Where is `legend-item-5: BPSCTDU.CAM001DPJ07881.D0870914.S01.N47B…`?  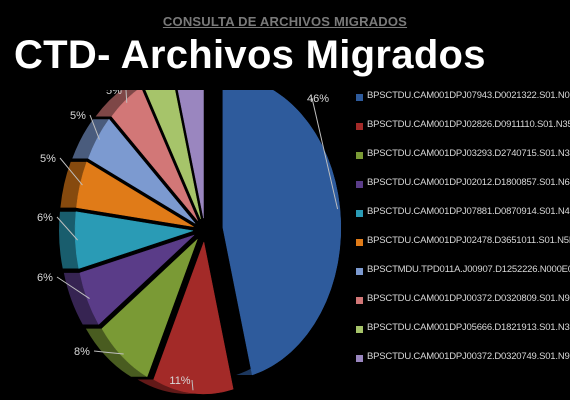 legend-item-5: BPSCTDU.CAM001DPJ07881.D0870914.S01.N47B… is located at coordinates (463, 218).